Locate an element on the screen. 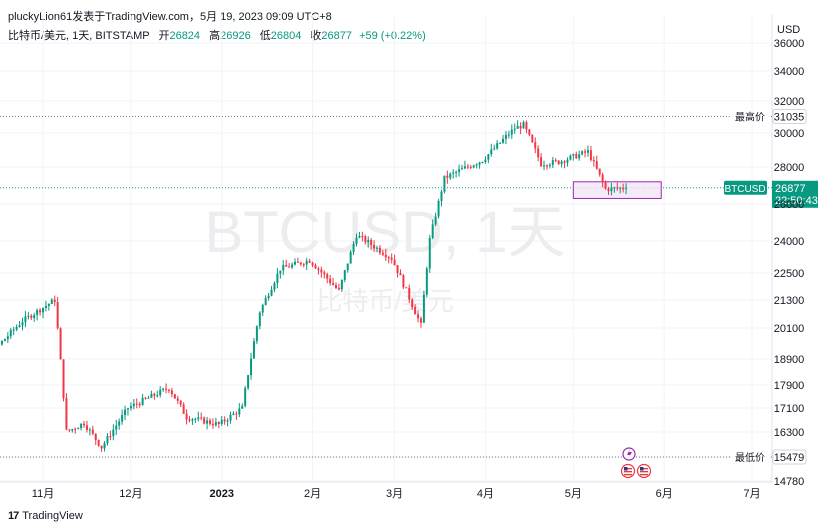 The image size is (828, 530). lightning-event-icon is located at coordinates (629, 454).